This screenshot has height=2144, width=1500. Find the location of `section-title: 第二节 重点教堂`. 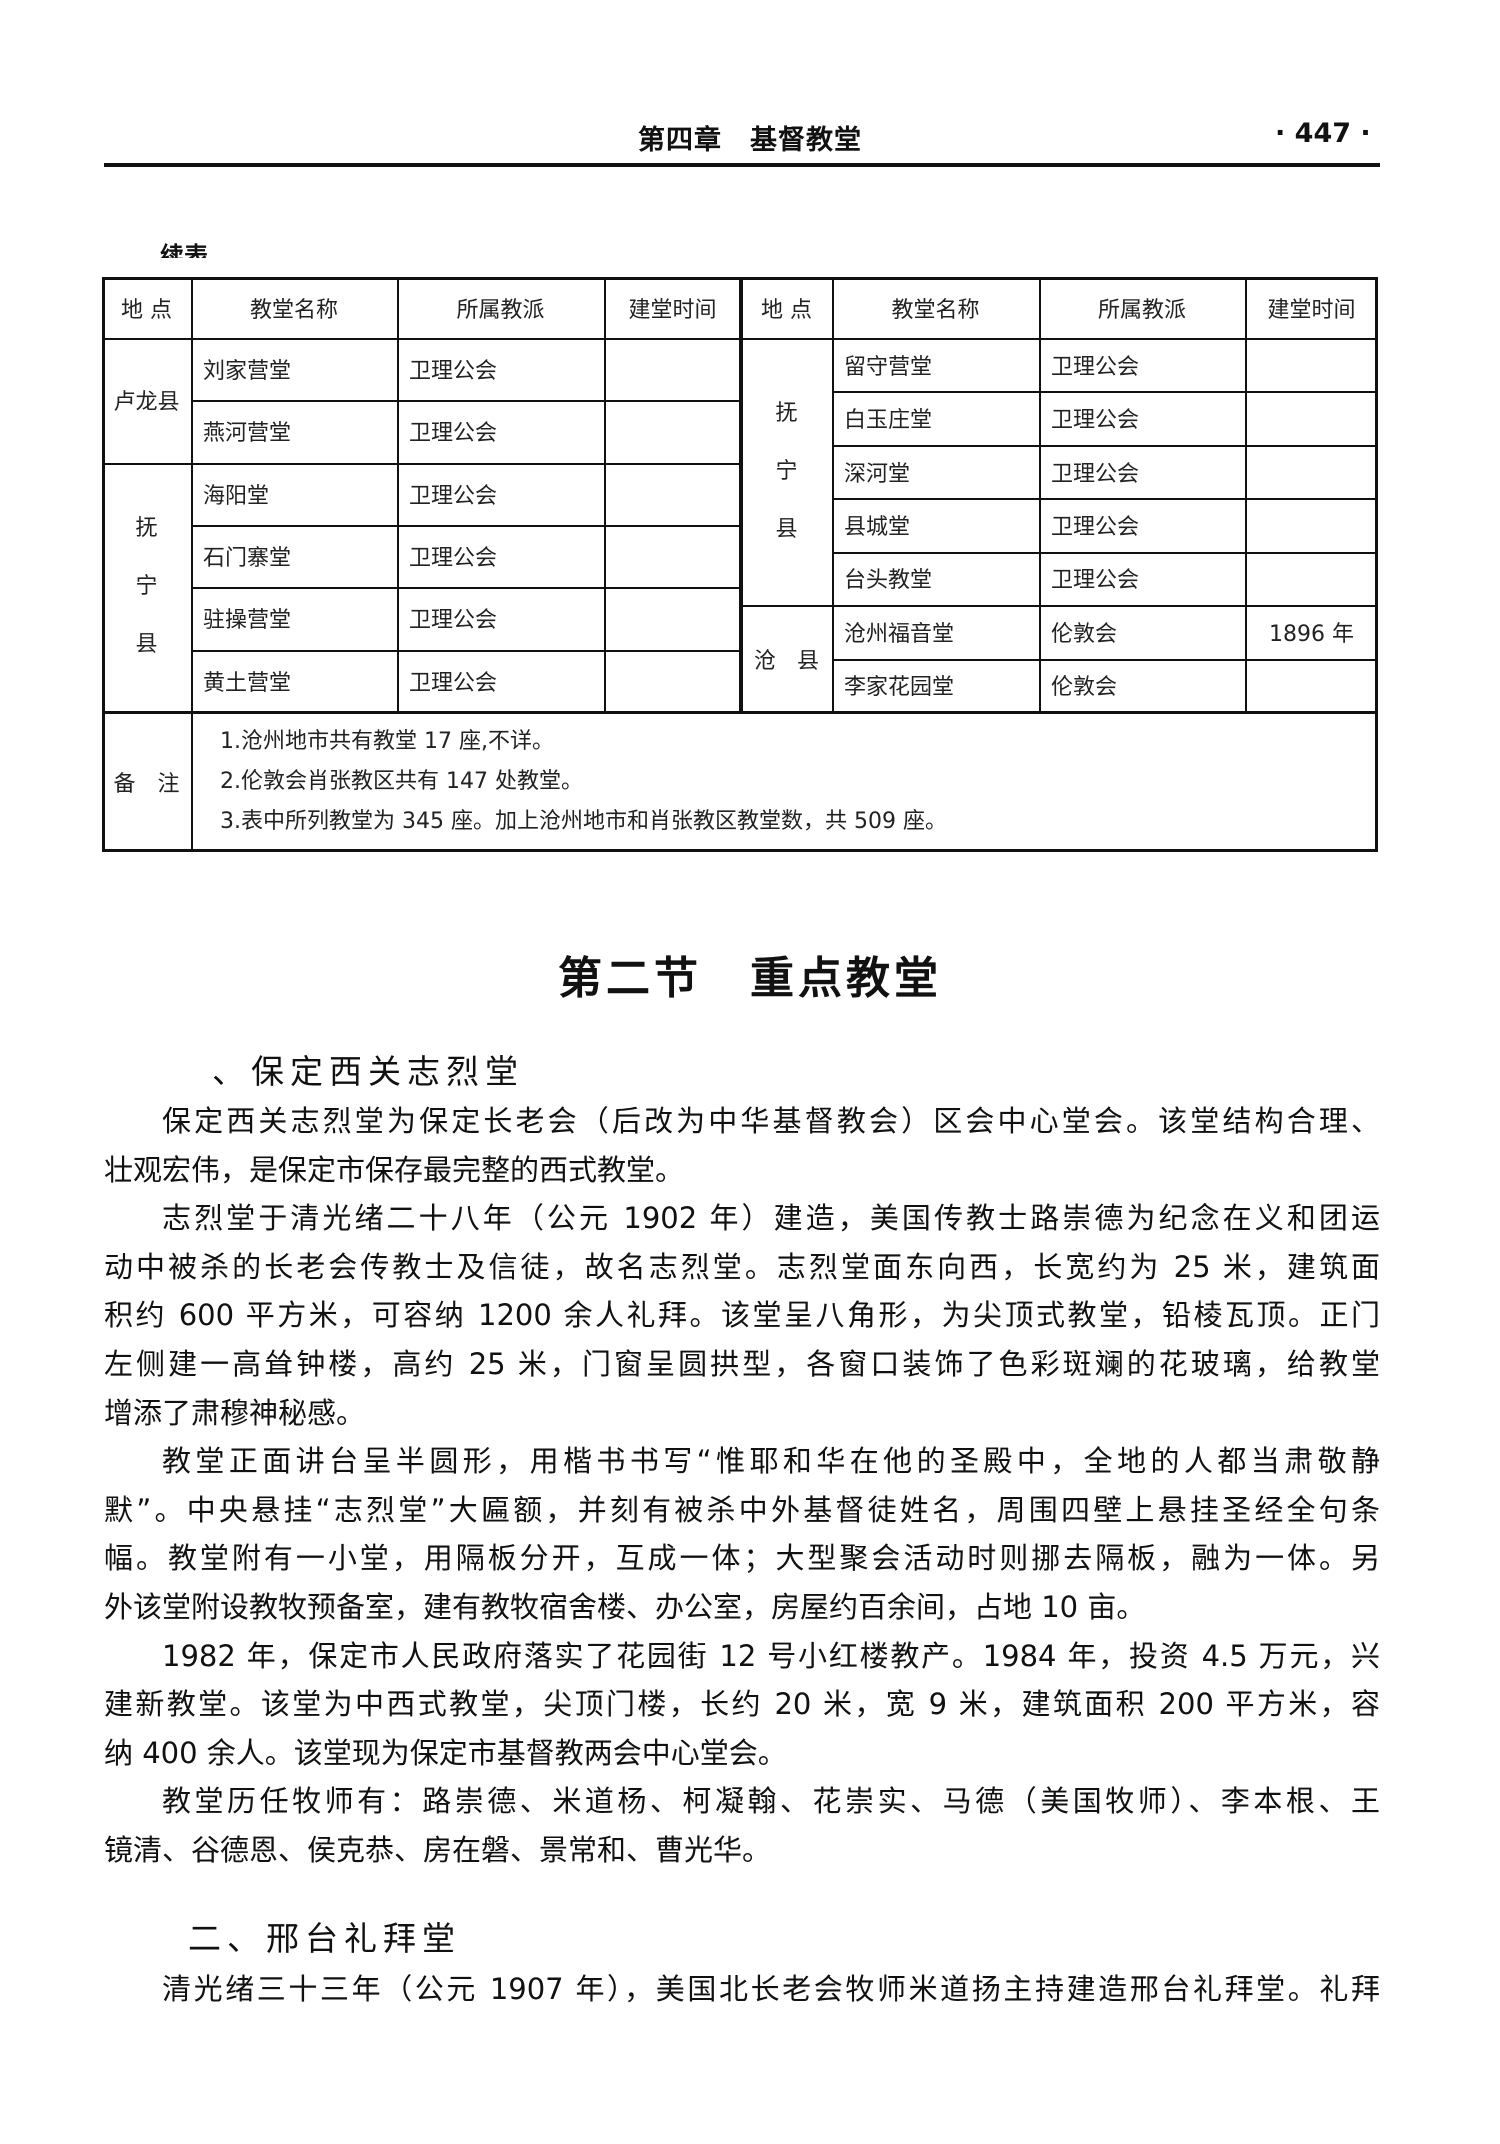

section-title: 第二节 重点教堂 is located at coordinates (750, 978).